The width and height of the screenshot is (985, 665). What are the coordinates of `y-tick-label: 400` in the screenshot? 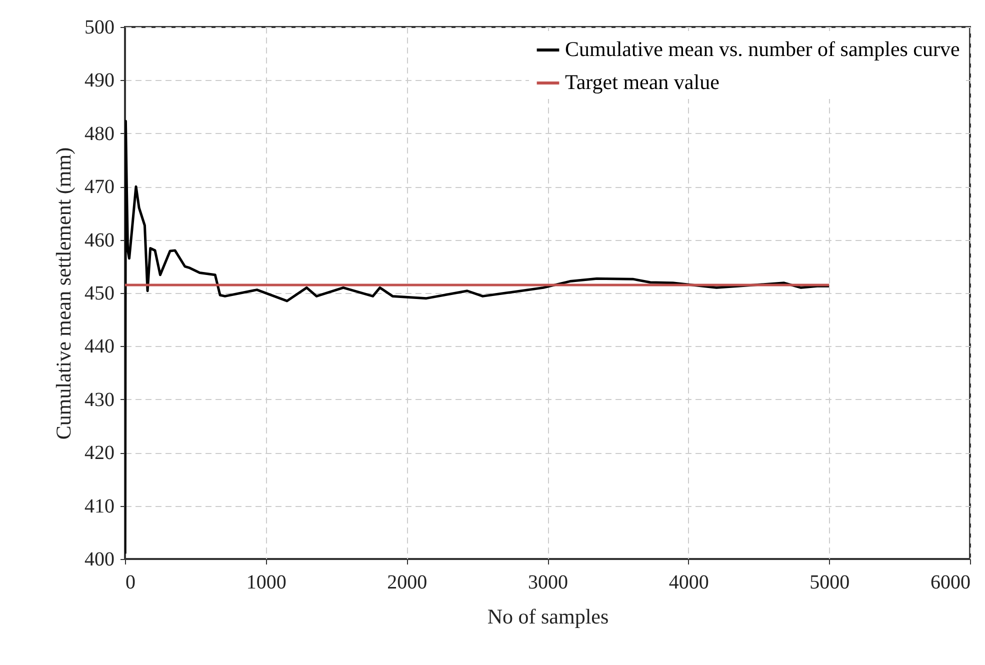 It's located at (99, 559).